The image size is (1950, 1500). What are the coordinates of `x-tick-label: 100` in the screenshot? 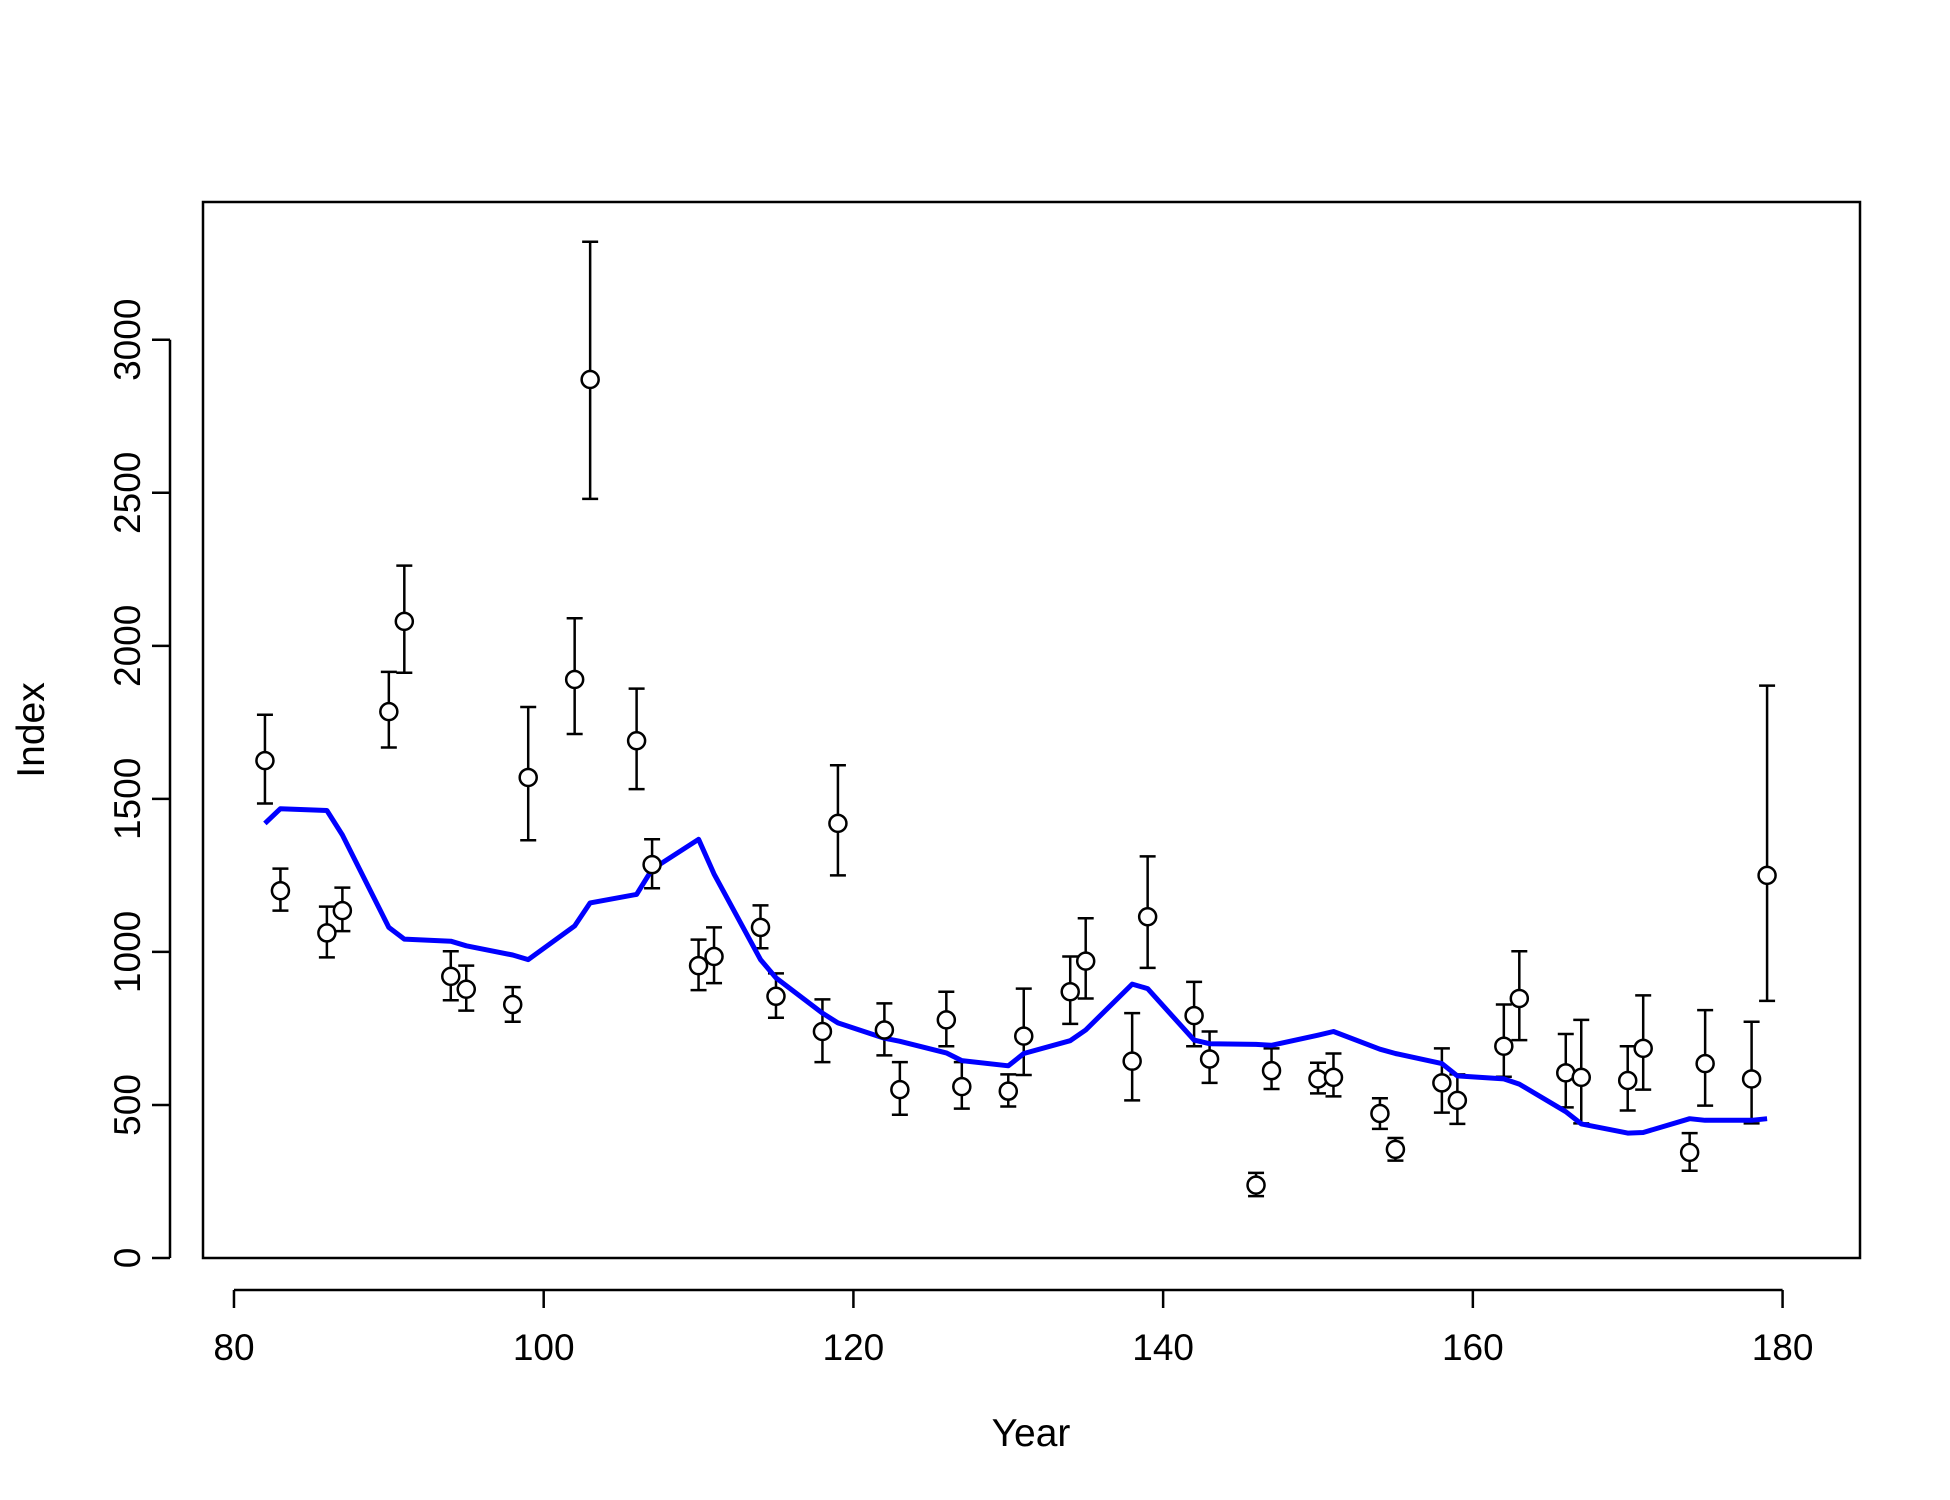 It's located at (544, 1347).